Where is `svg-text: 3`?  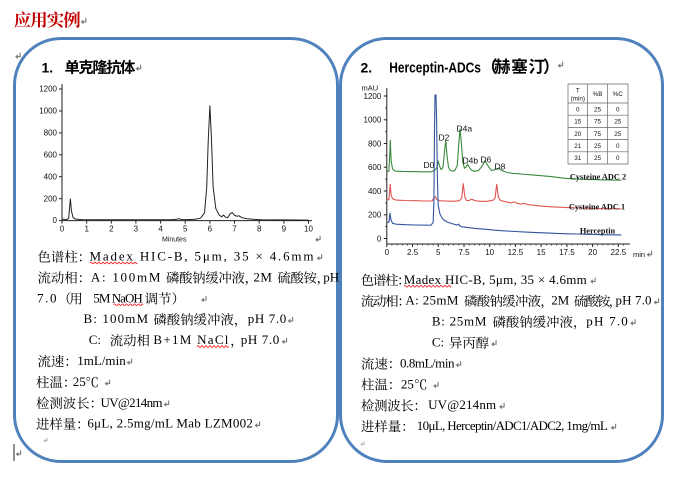 svg-text: 3 is located at coordinates (136, 229).